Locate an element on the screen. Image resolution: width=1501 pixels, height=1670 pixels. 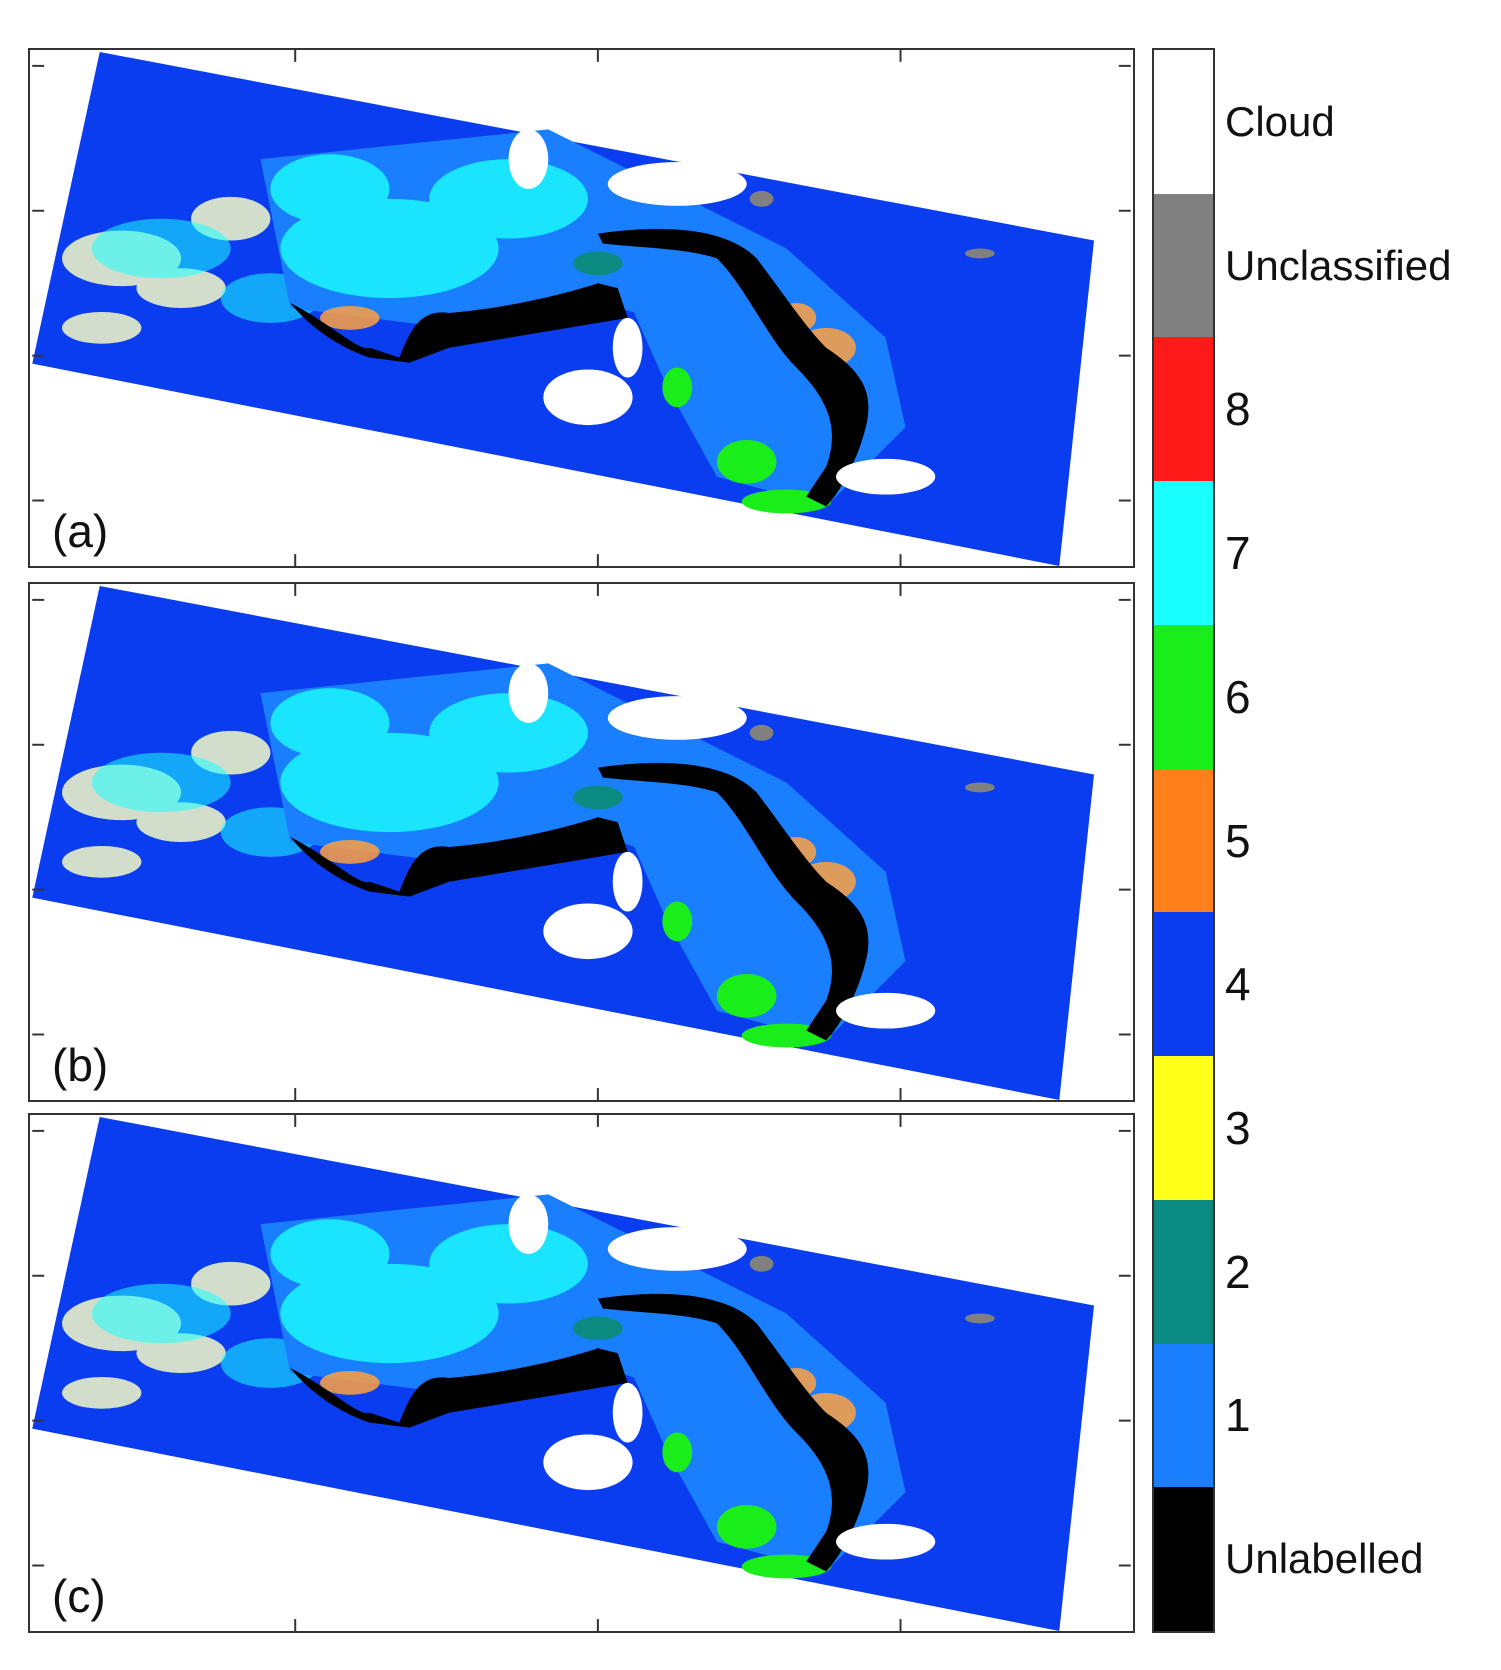
legend-label: 3 is located at coordinates (1238, 1127).